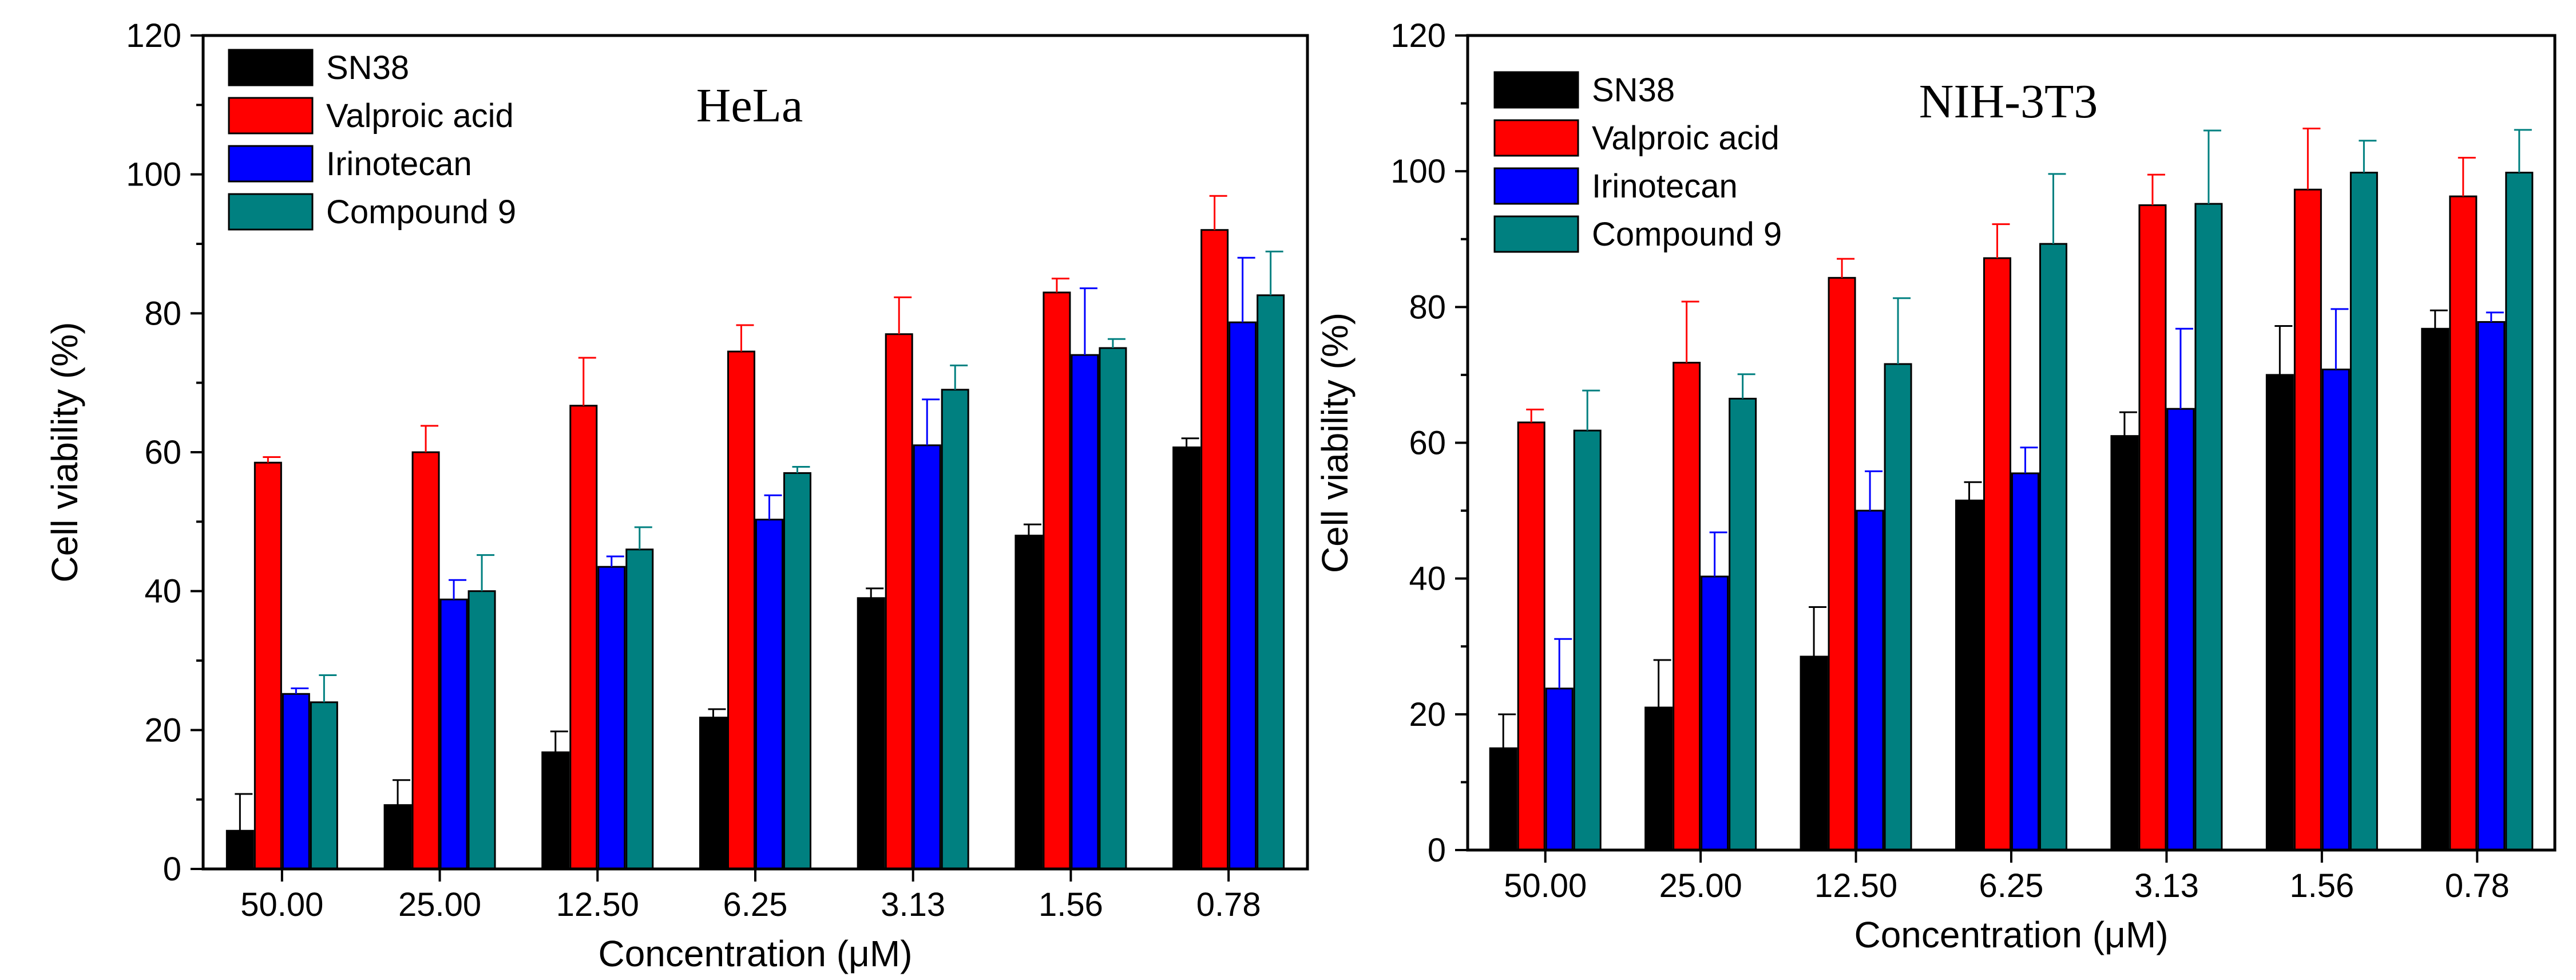 This screenshot has width=2576, height=980. Describe the element at coordinates (2009, 101) in the screenshot. I see `panel-title: NIH-3T3` at that location.